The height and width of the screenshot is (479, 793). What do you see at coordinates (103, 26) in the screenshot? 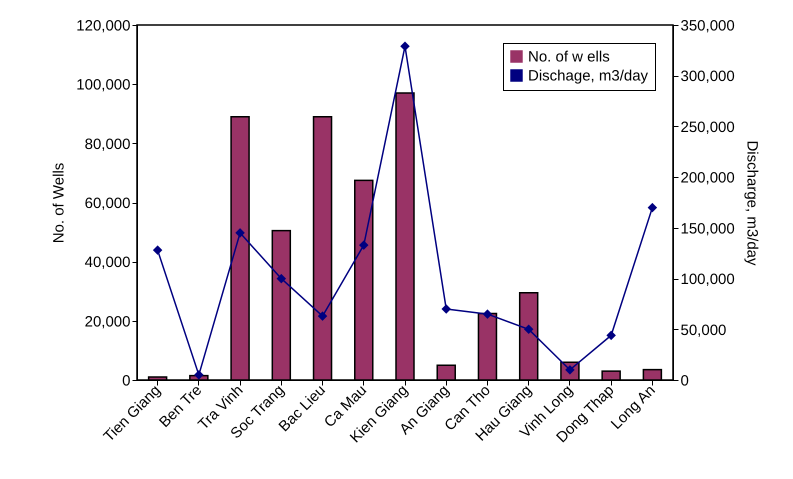
I see `y-tick-label: 120,000` at bounding box center [103, 26].